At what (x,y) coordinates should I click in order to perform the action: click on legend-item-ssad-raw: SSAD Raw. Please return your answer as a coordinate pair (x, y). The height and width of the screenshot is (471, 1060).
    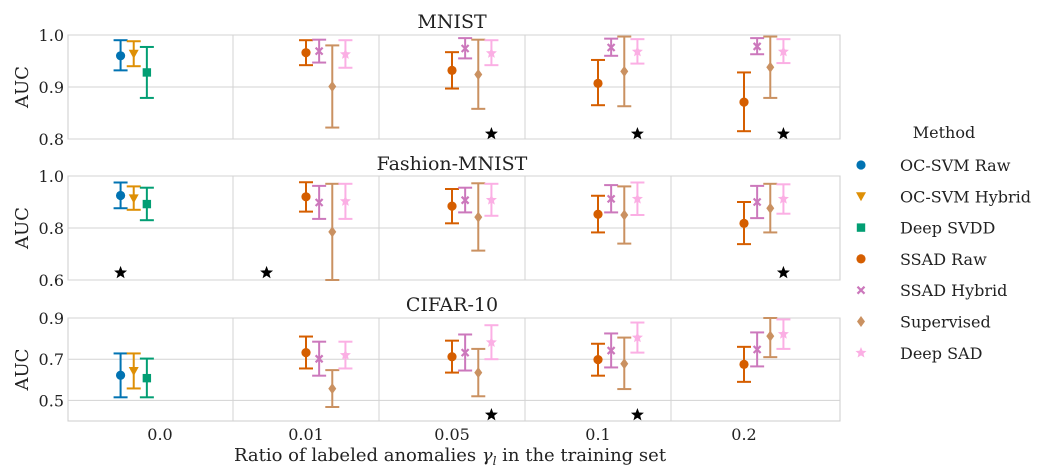
    Looking at the image, I should click on (921, 259).